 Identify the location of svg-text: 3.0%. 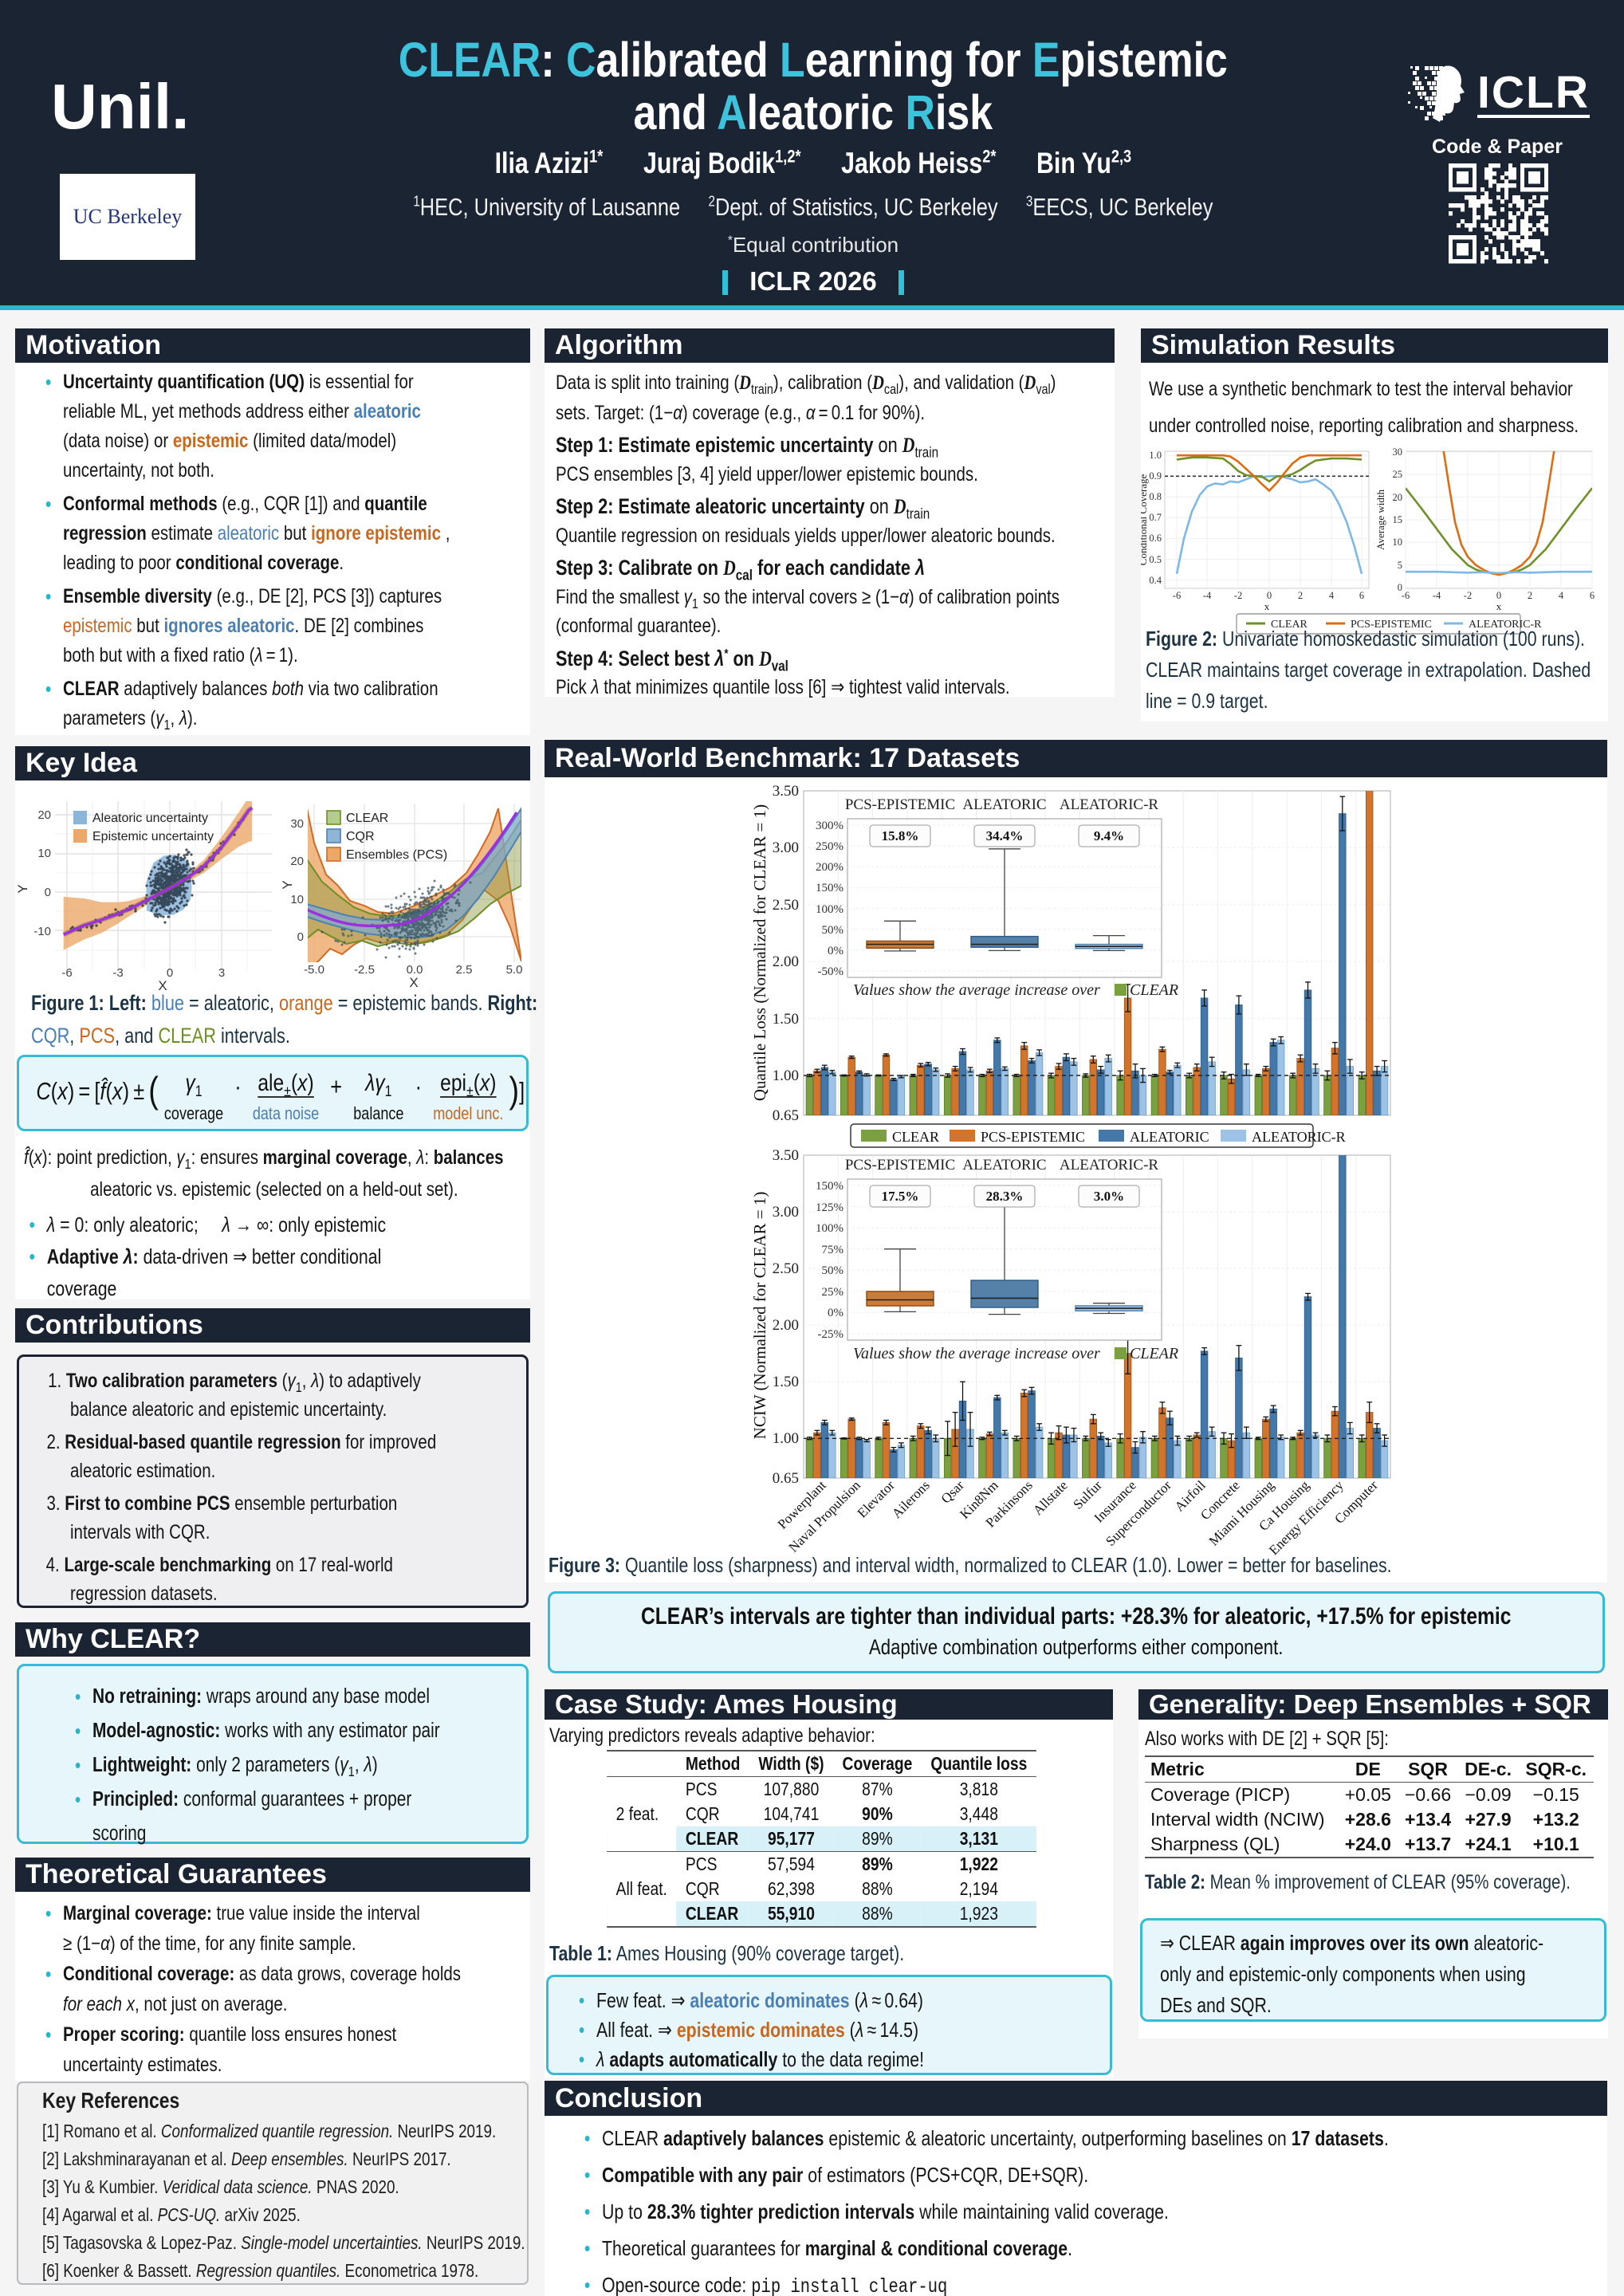
(1109, 1196).